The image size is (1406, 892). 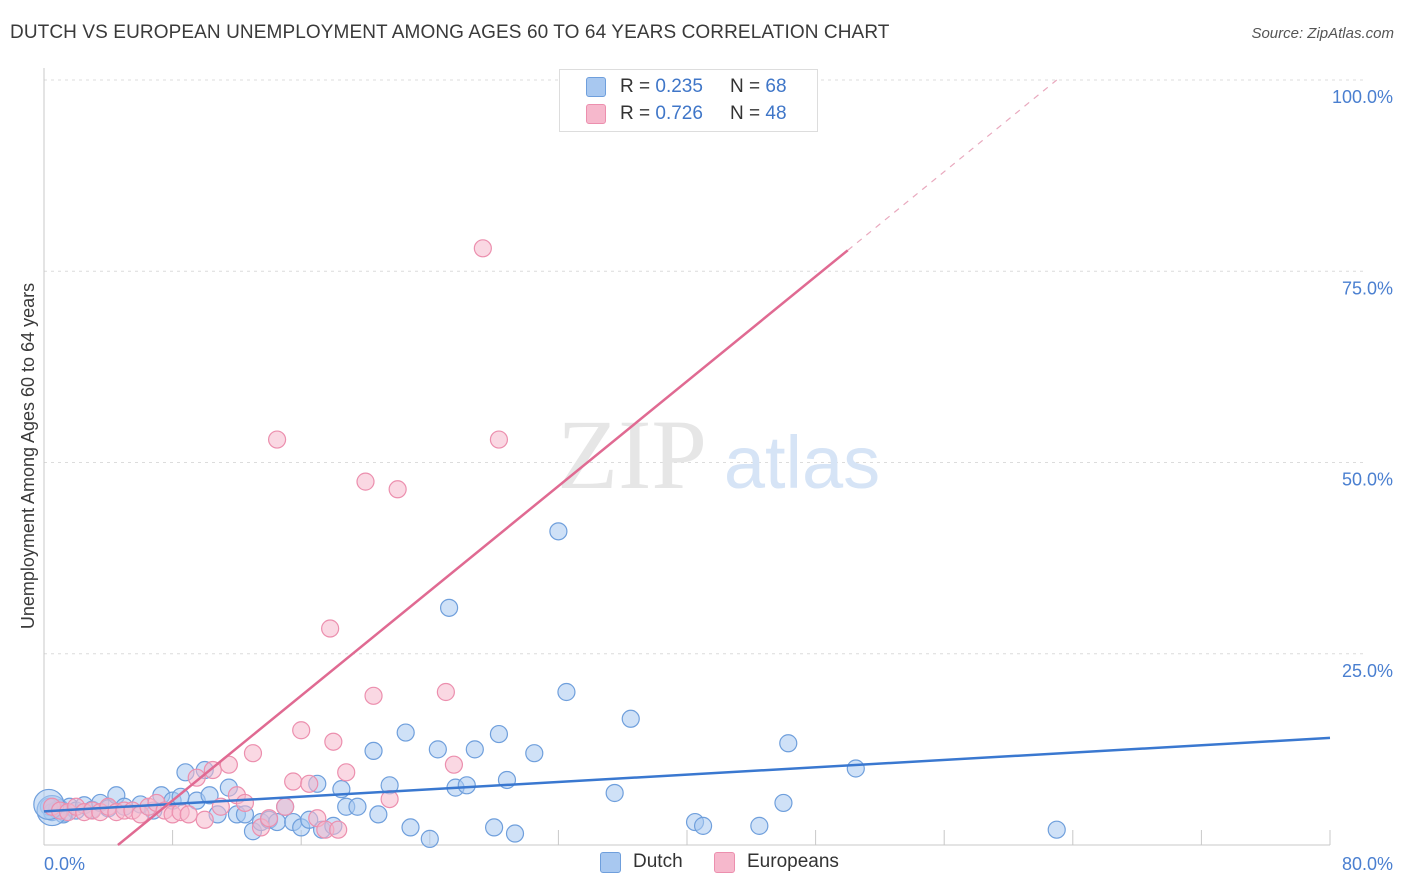 I want to click on legend-r-value-dutch: 0.235, so click(x=679, y=86).